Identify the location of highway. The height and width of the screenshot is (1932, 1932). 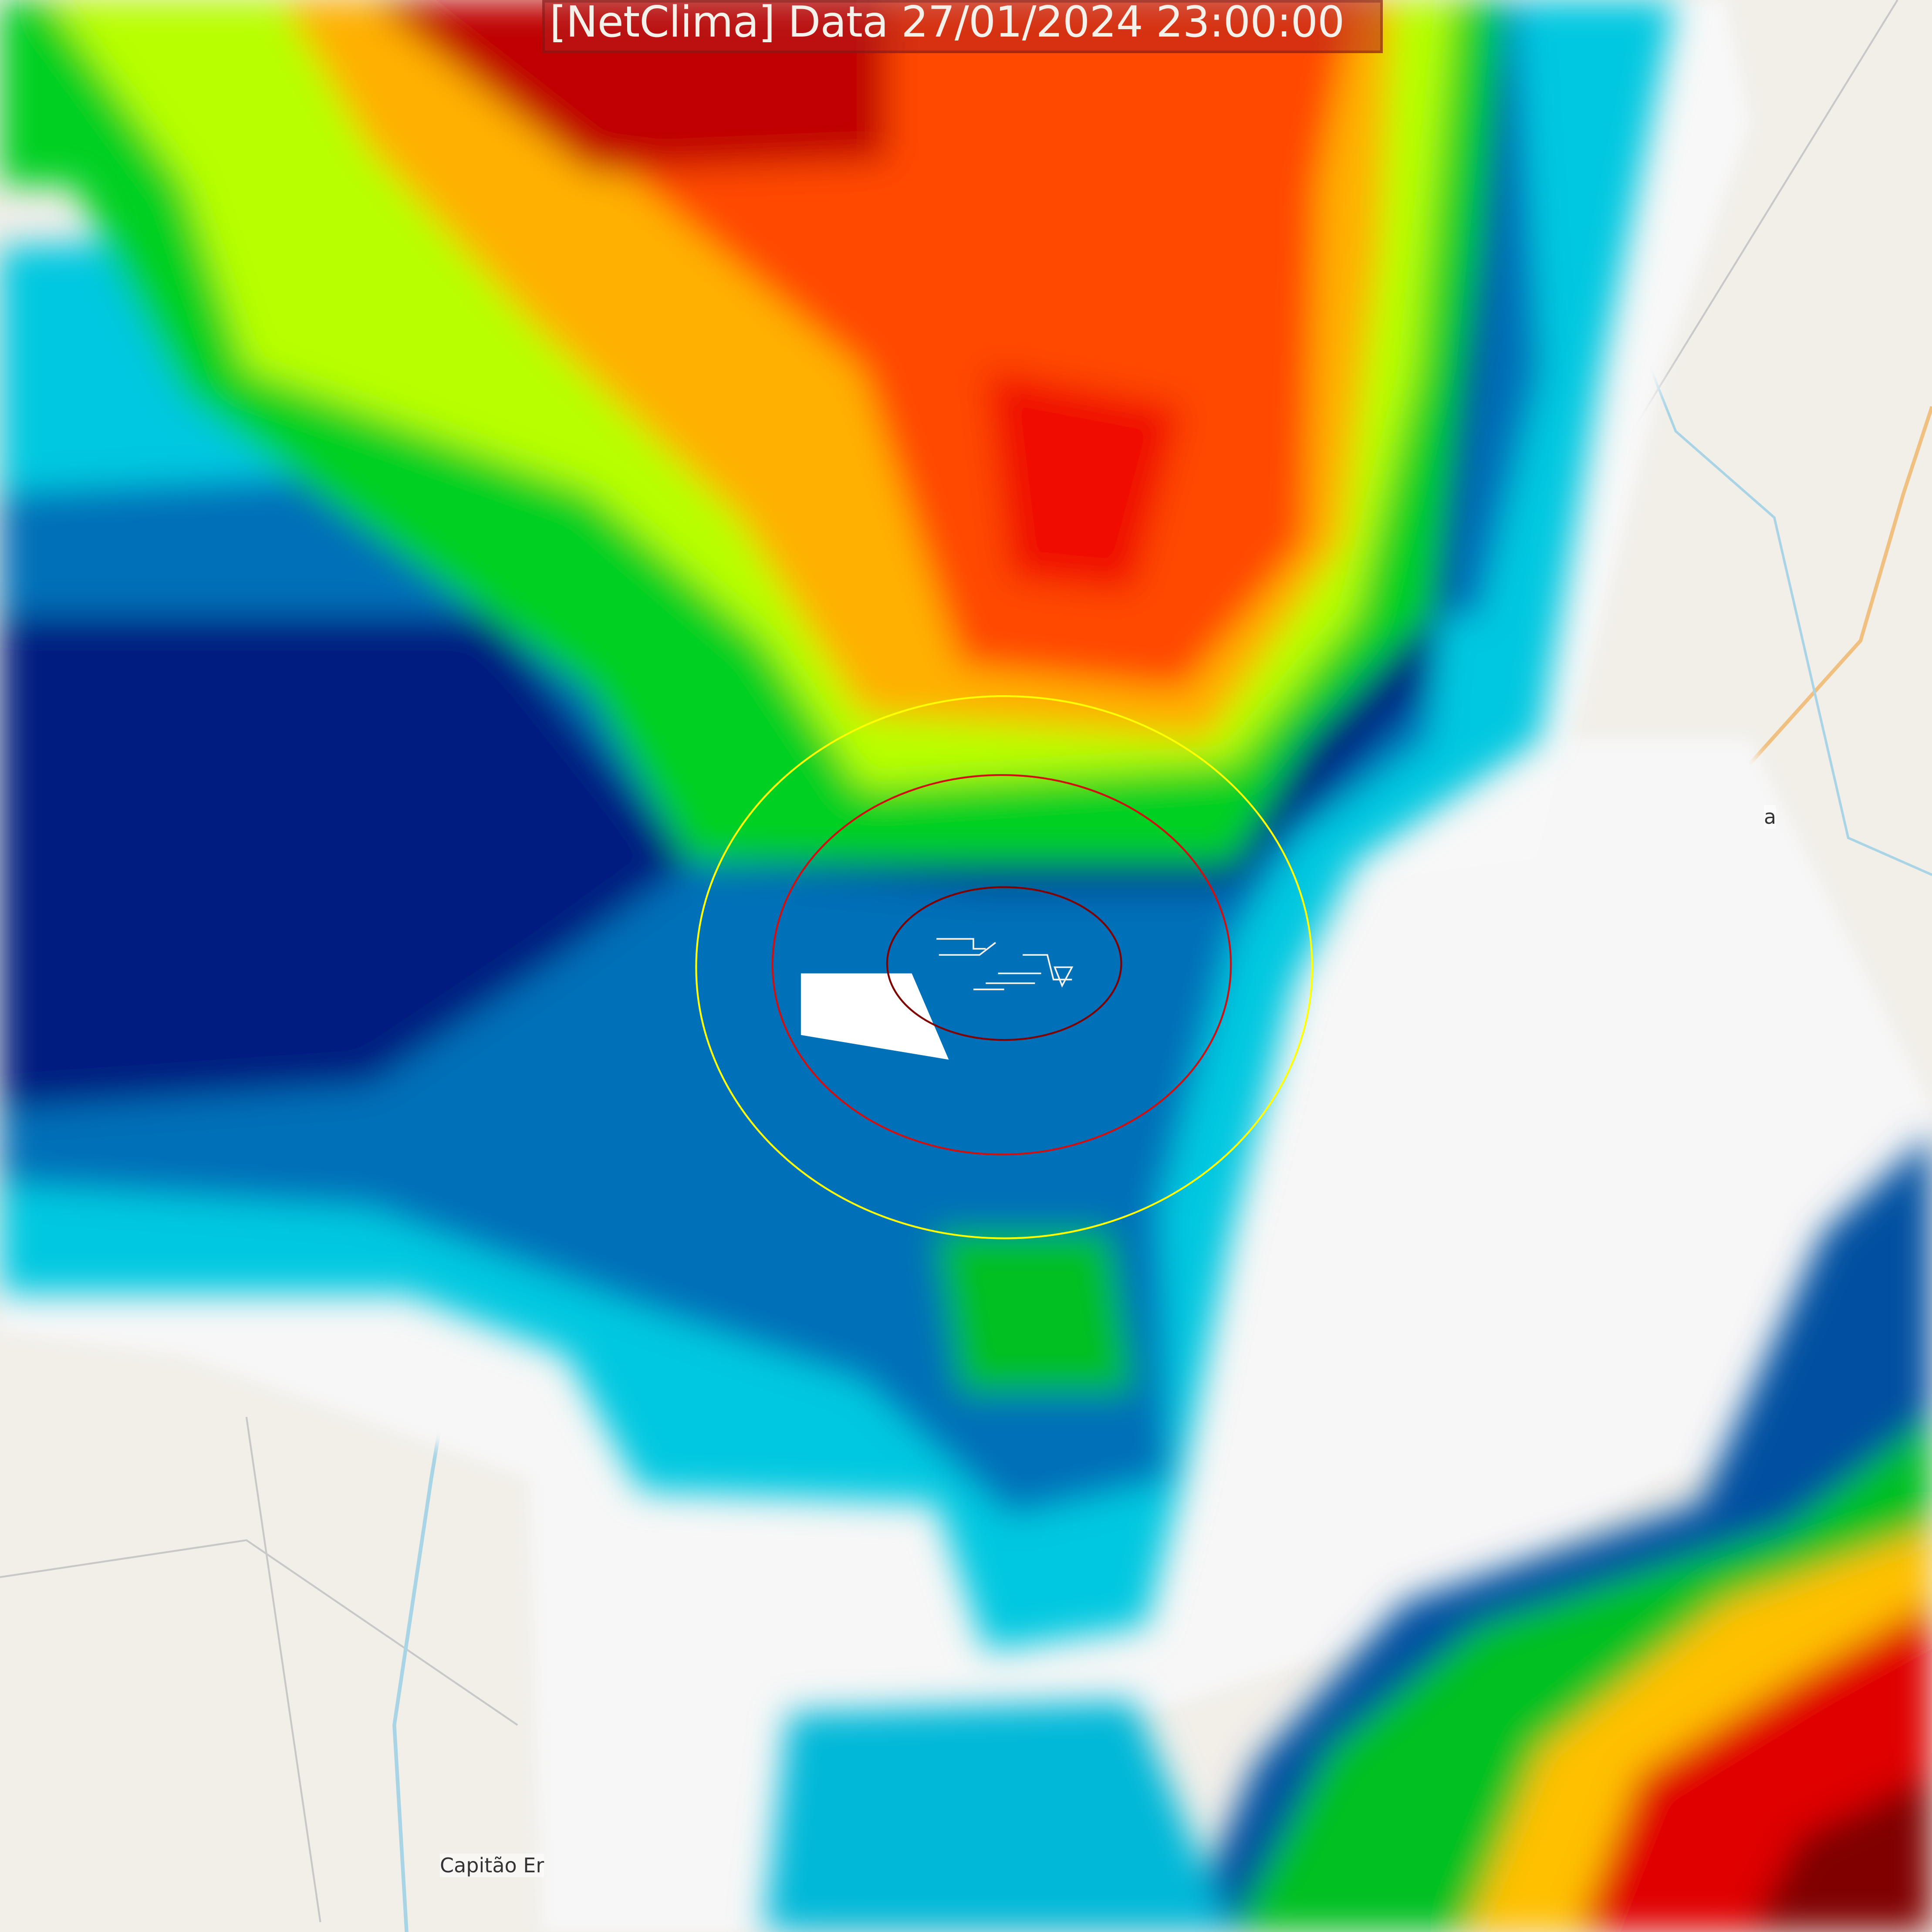
(1840, 585).